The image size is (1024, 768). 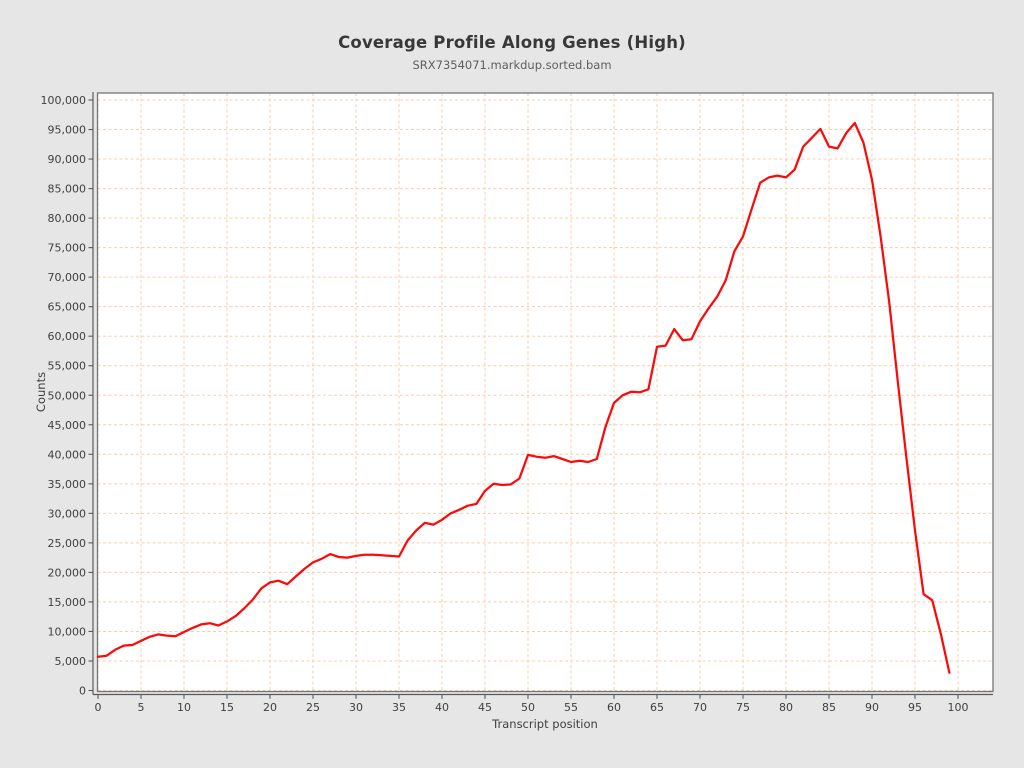 I want to click on x-tick-label: 30, so click(x=356, y=707).